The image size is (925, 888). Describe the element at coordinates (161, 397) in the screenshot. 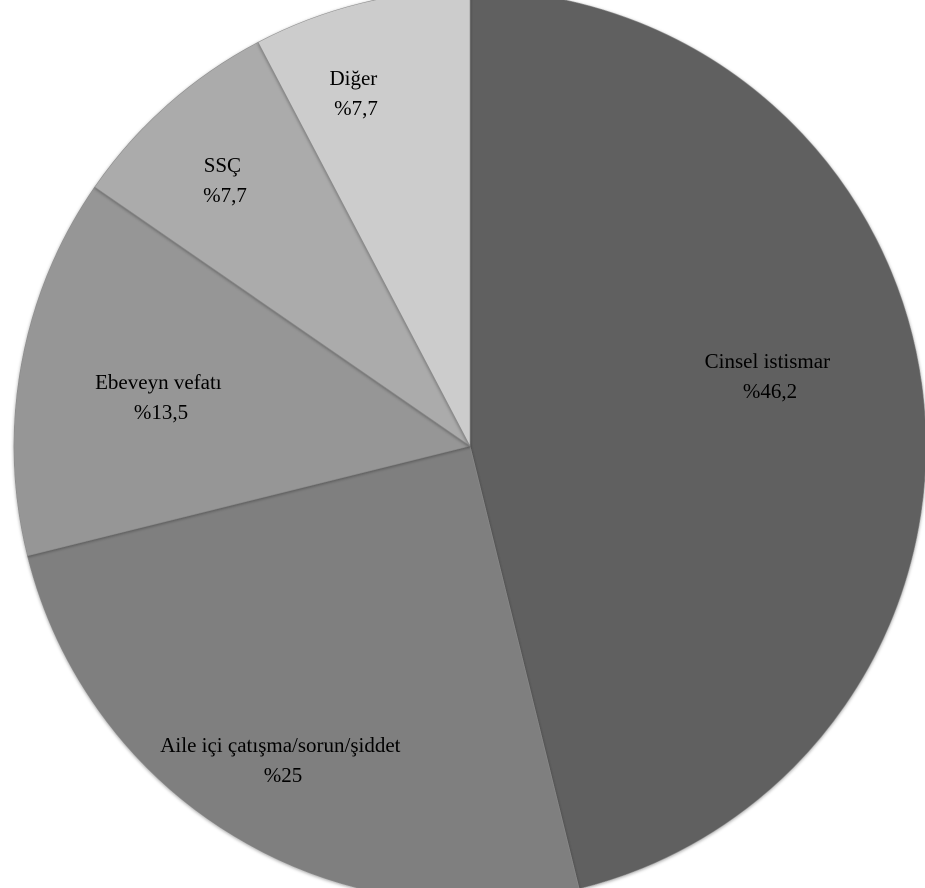

I see `slice-label-ebeveyn-vefati: Ebeveyn vefatı %13,5` at that location.